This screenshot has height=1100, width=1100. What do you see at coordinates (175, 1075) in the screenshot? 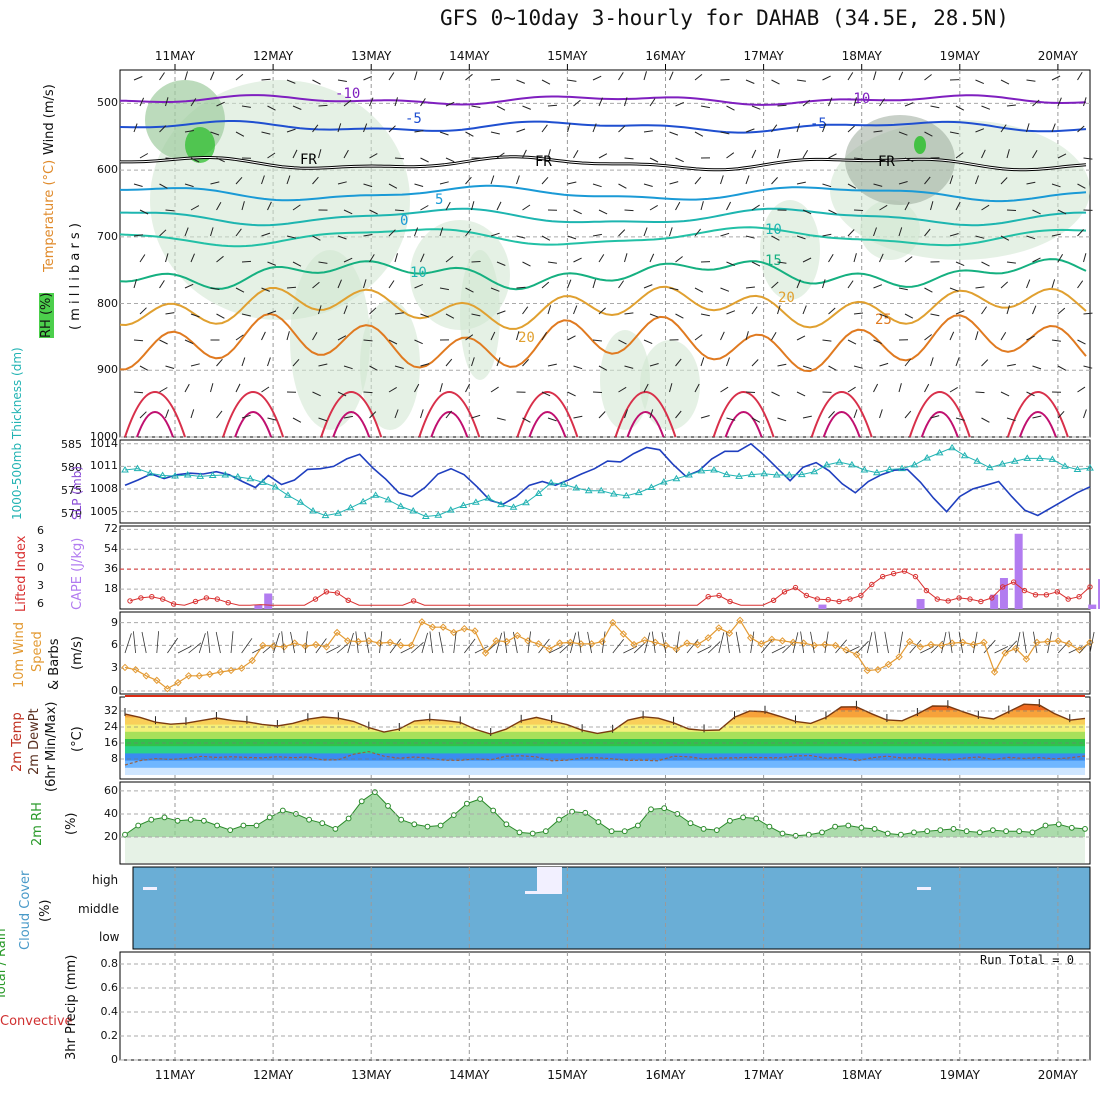
I see `date-label-bottom-0: 11MAY` at bounding box center [175, 1075].